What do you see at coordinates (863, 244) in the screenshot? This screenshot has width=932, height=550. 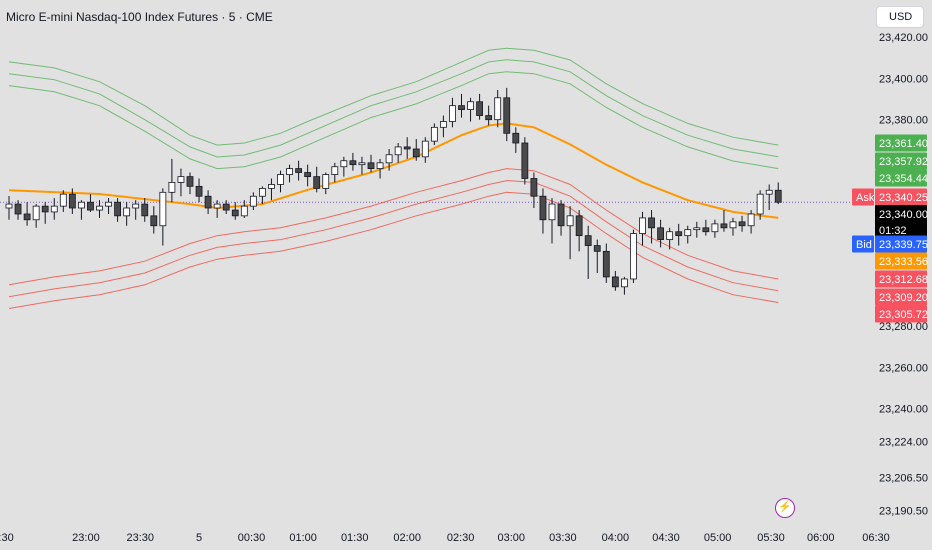 I see `bid-badge` at bounding box center [863, 244].